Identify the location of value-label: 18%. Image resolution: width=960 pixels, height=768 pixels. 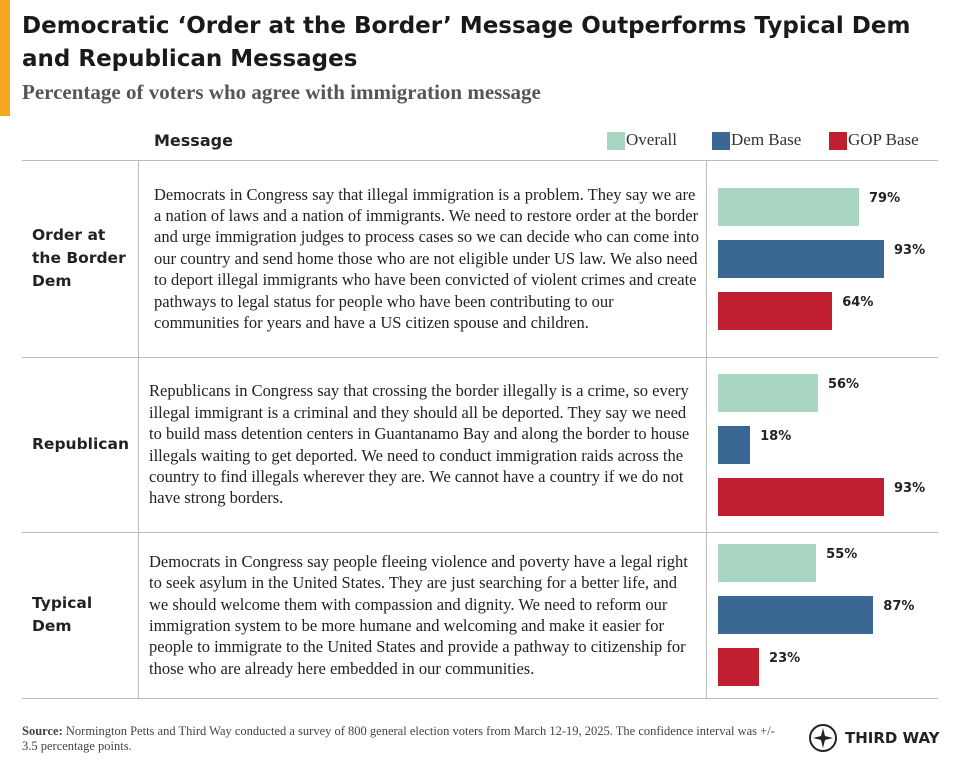
(776, 436).